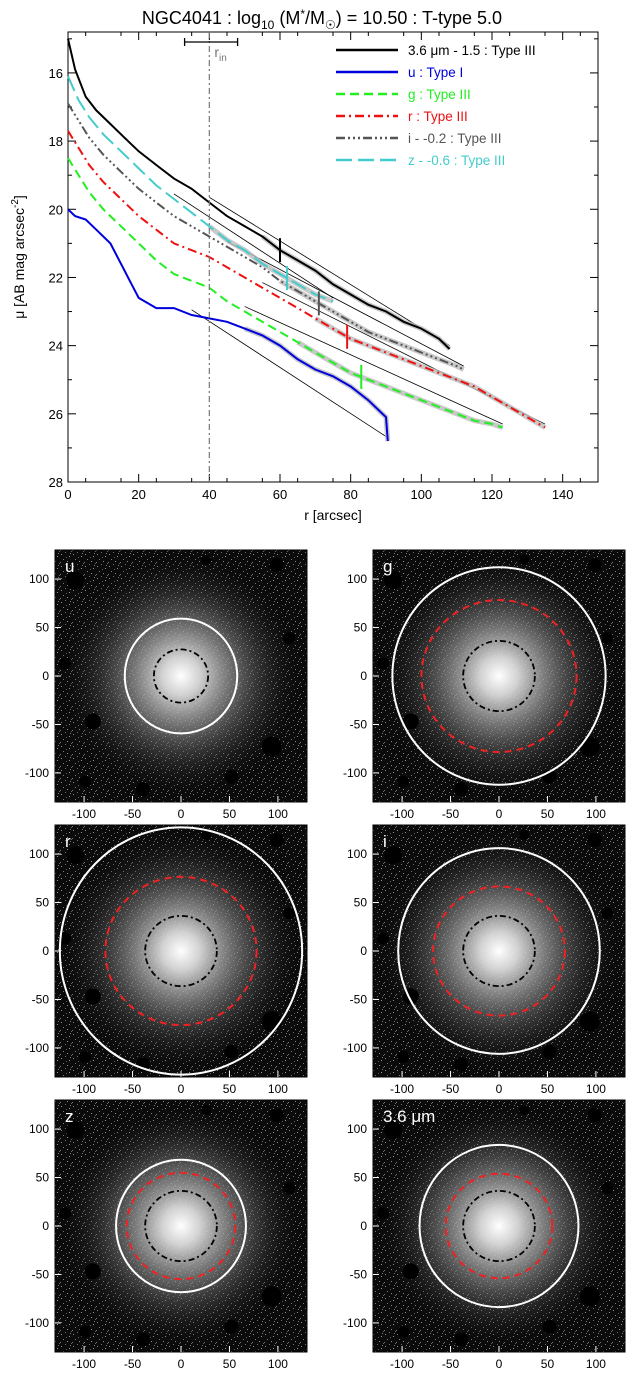 The height and width of the screenshot is (1377, 639). Describe the element at coordinates (456, 160) in the screenshot. I see `legend-label: z - -0.6 : Type III` at that location.